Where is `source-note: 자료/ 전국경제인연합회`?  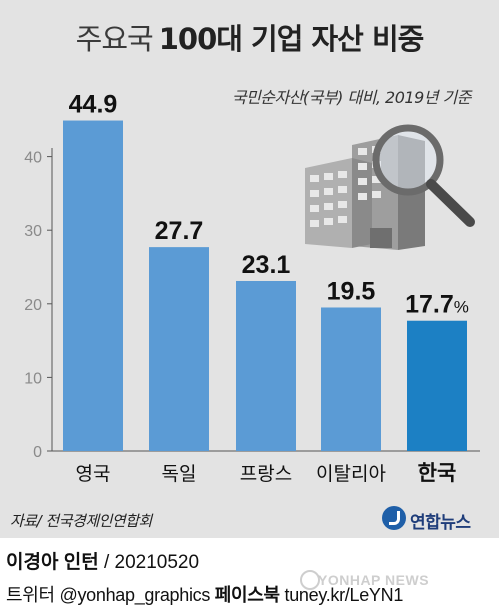
source-note: 자료/ 전국경제인연합회 is located at coordinates (81, 521).